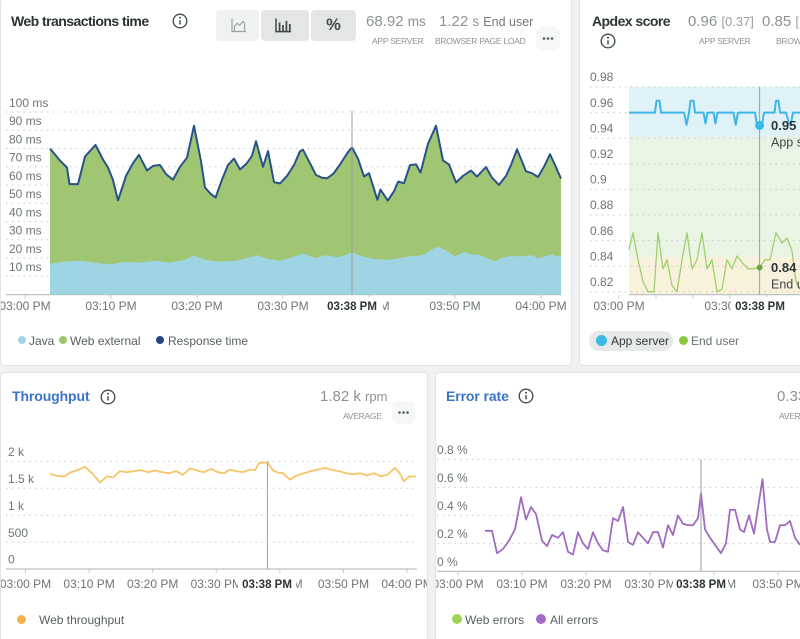 This screenshot has height=639, width=800. Describe the element at coordinates (18, 533) in the screenshot. I see `svg-text: 500` at that location.